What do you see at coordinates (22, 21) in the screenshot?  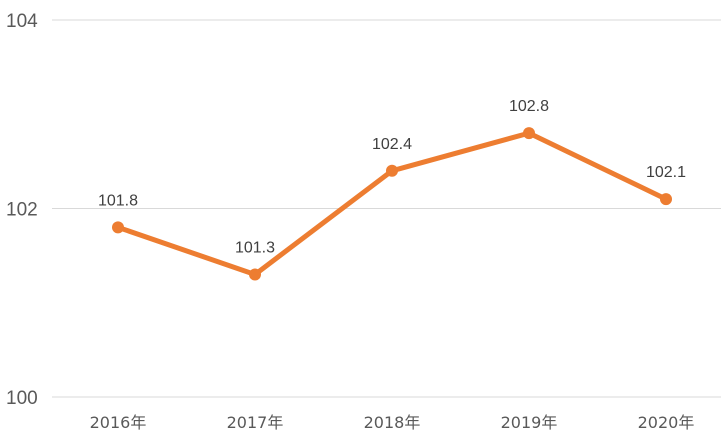 I see `y-tick-label: 104` at bounding box center [22, 21].